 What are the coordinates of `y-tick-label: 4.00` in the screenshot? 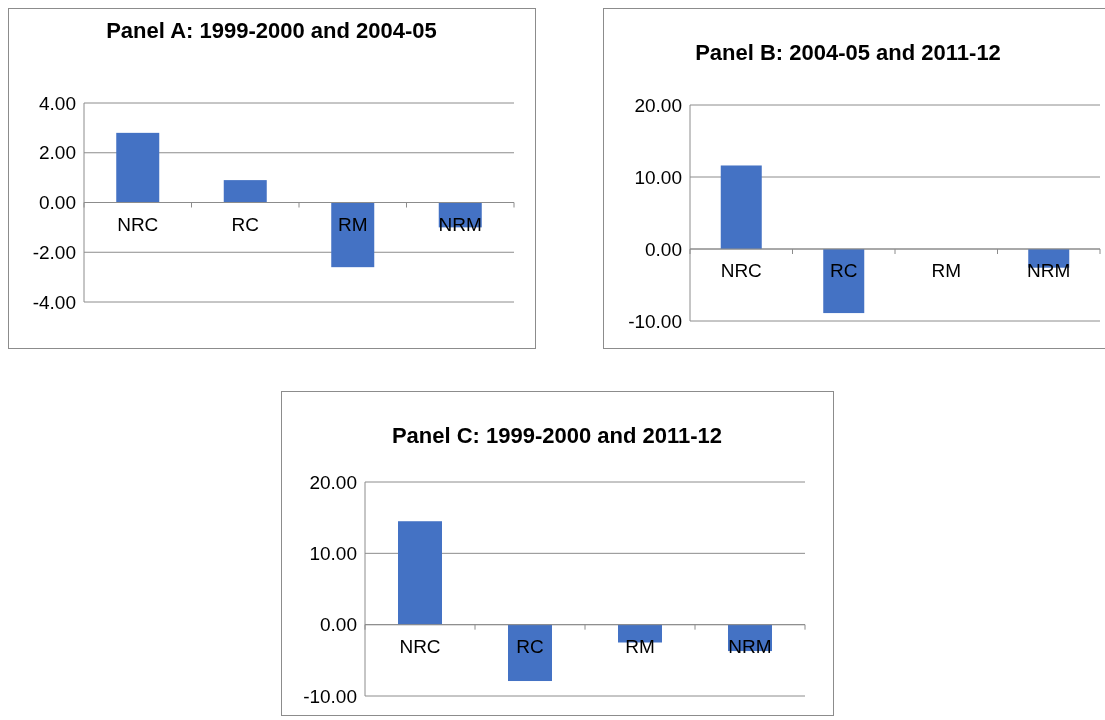 It's located at (57, 103).